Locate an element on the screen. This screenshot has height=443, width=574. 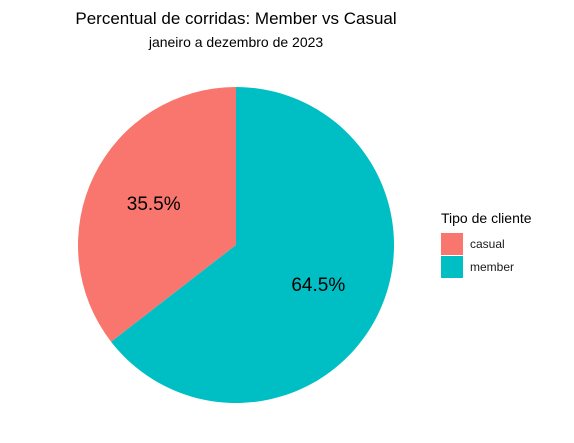
legend-label-casual: casual is located at coordinates (487, 244).